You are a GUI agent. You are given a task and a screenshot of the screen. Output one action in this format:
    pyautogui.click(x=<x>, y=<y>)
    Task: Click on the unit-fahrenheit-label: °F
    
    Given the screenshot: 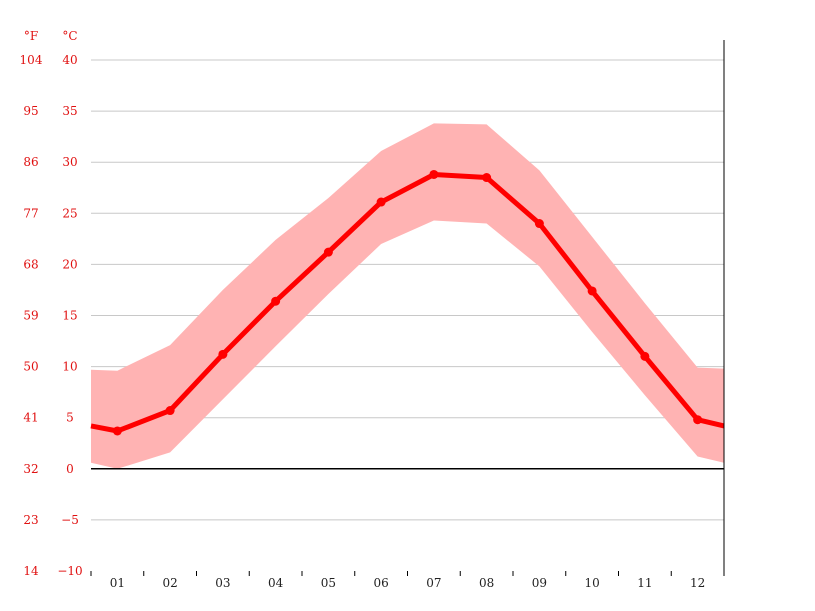 What is the action you would take?
    pyautogui.click(x=31, y=36)
    